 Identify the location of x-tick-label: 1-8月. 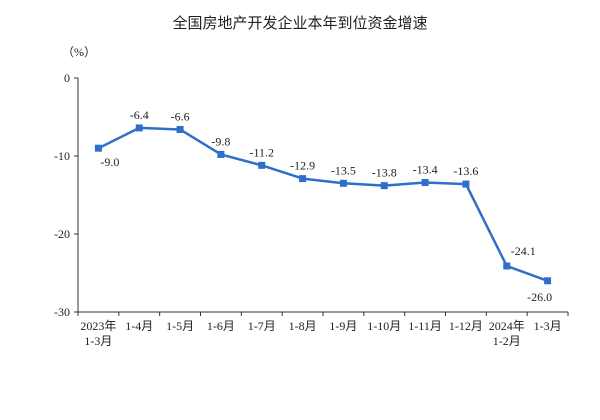
(303, 326).